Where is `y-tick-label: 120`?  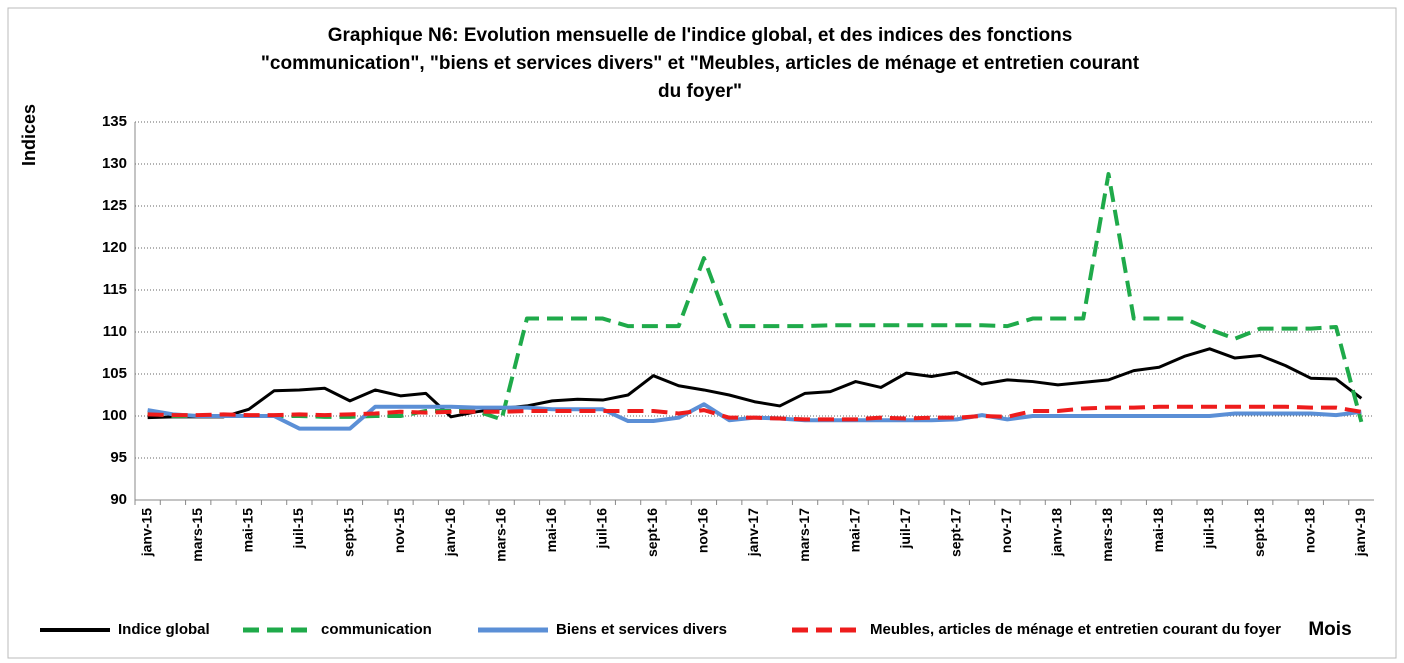 y-tick-label: 120 is located at coordinates (114, 247).